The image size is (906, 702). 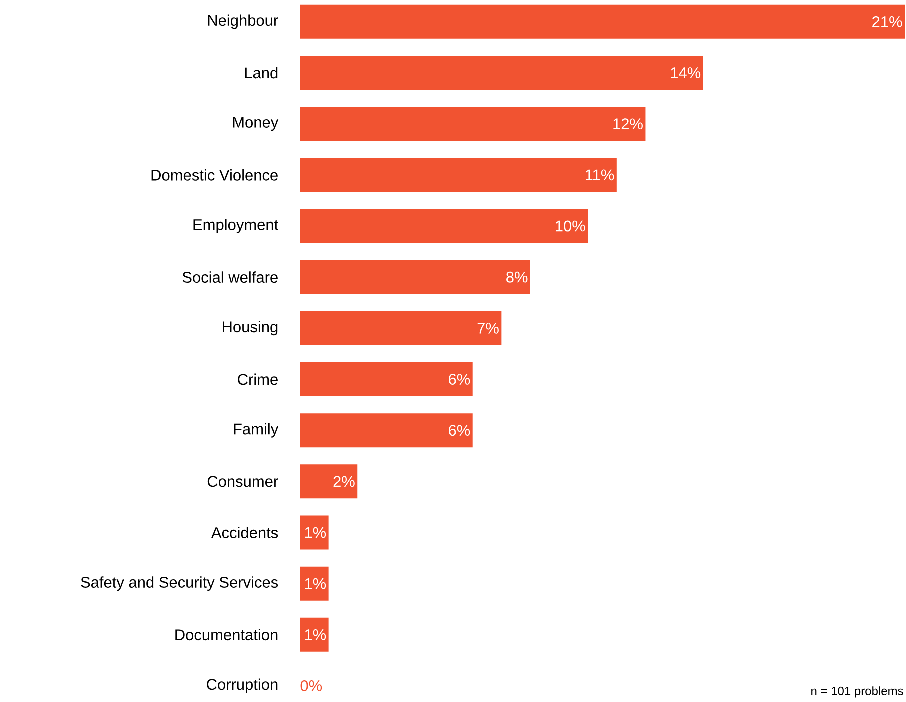 I want to click on y-tick-label: Safety and Security Services, so click(x=179, y=584).